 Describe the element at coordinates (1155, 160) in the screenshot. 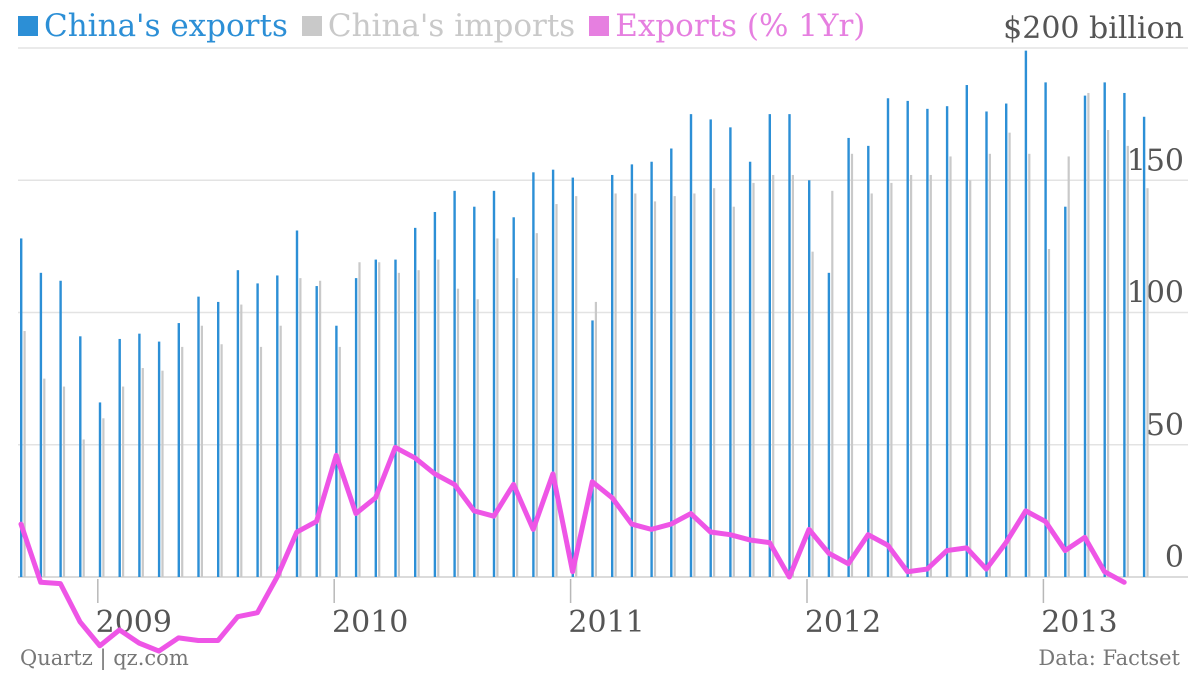

I see `y-tick-label: 150` at that location.